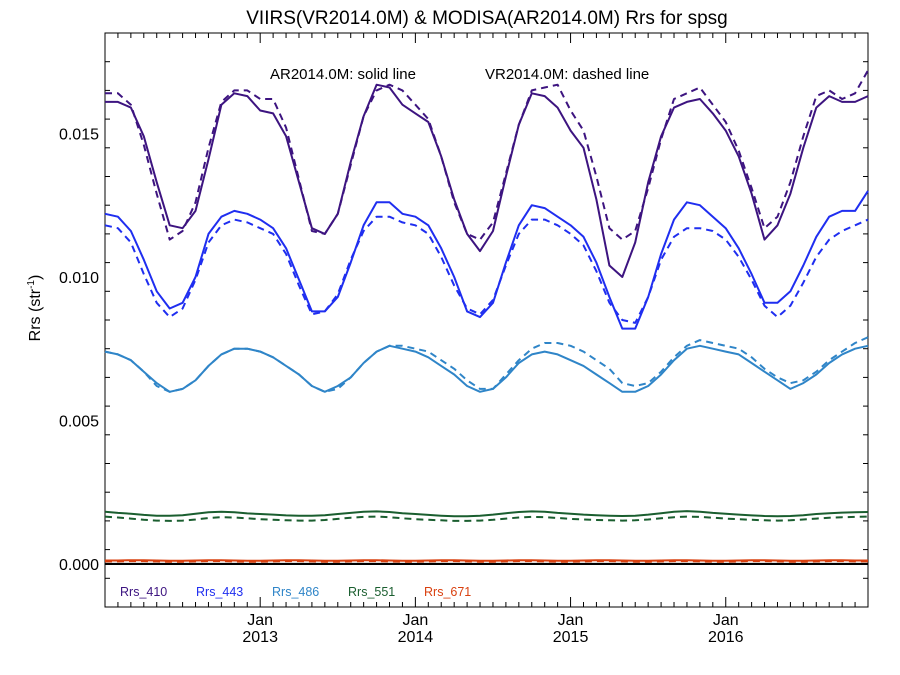 The width and height of the screenshot is (900, 675). Describe the element at coordinates (35, 314) in the screenshot. I see `y-axis-label-main: Rrs (str` at that location.